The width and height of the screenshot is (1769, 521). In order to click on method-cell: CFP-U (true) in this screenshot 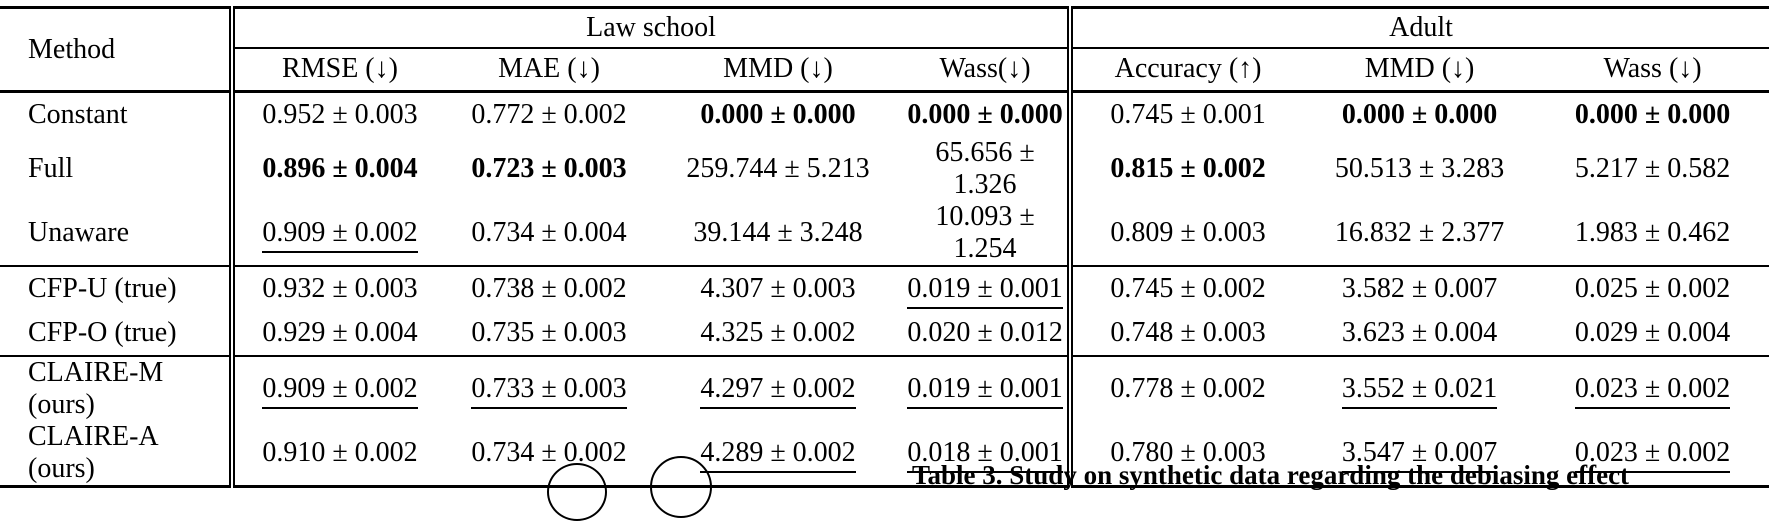, I will do `click(116, 287)`.